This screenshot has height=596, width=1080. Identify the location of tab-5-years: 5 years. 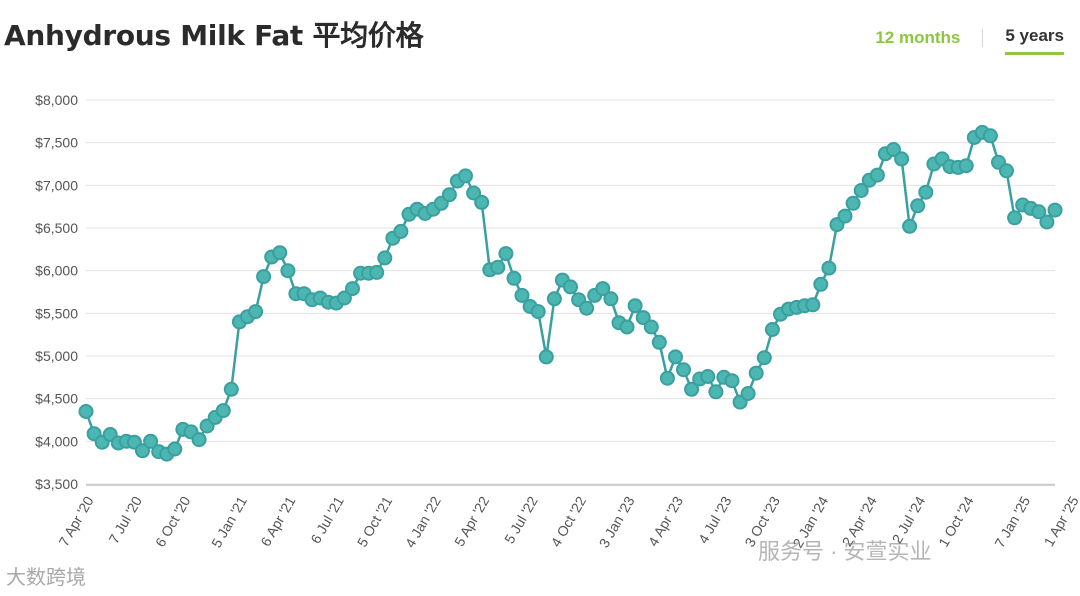
(1034, 40).